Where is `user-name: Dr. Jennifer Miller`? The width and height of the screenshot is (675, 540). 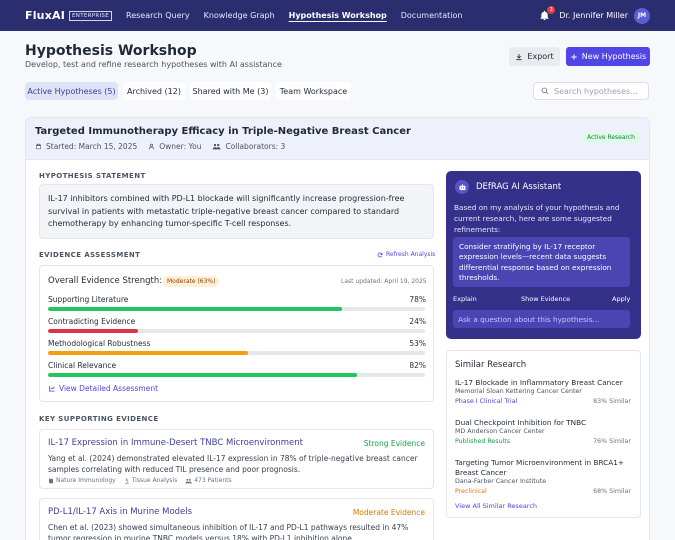
user-name: Dr. Jennifer Miller is located at coordinates (593, 15).